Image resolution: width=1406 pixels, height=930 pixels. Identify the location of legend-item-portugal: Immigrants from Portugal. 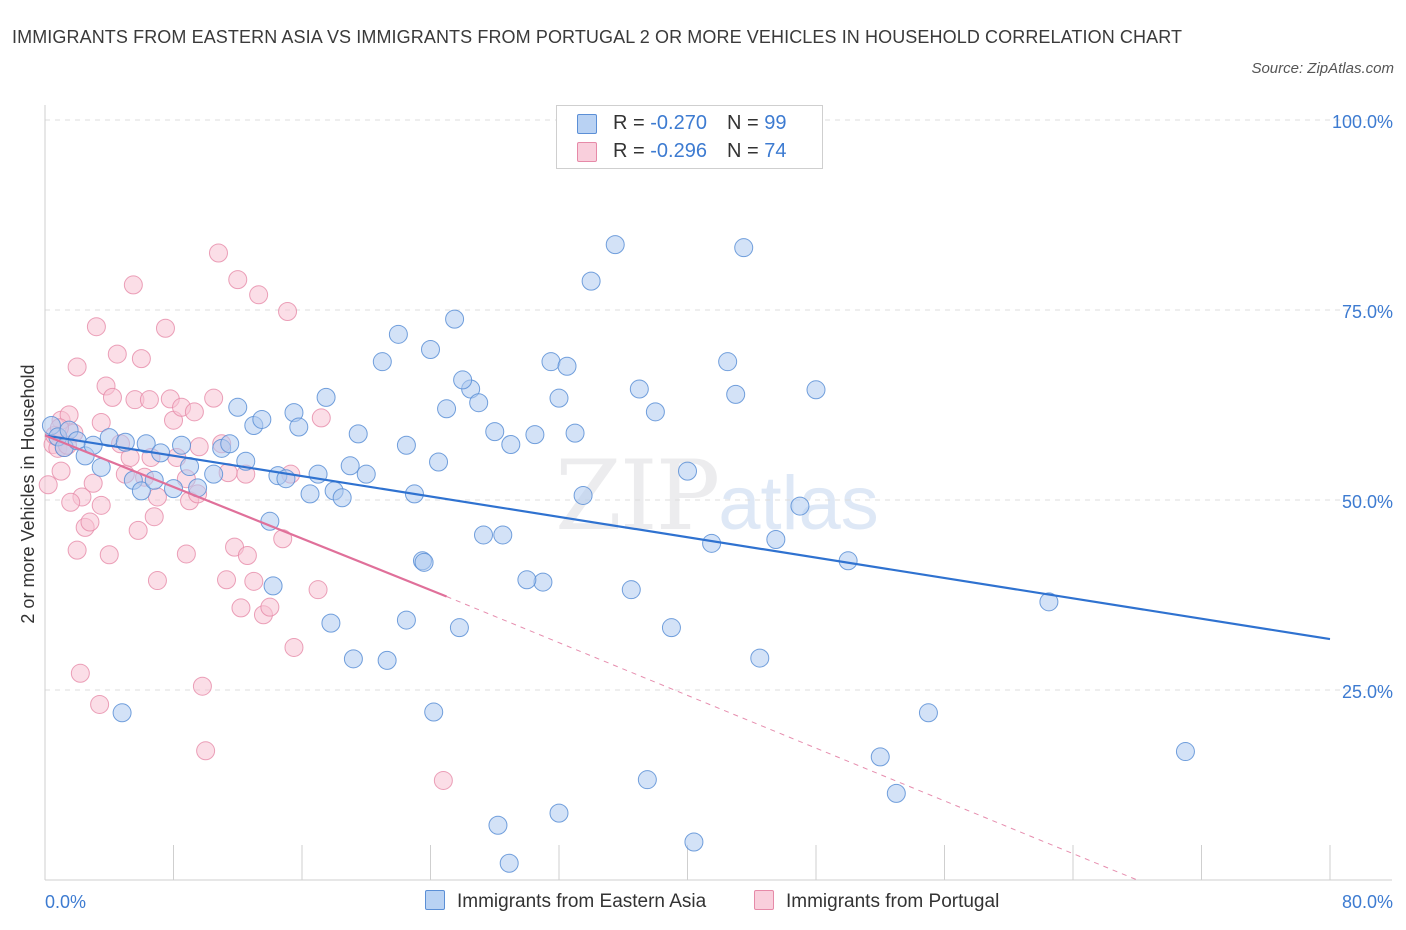
(876, 901).